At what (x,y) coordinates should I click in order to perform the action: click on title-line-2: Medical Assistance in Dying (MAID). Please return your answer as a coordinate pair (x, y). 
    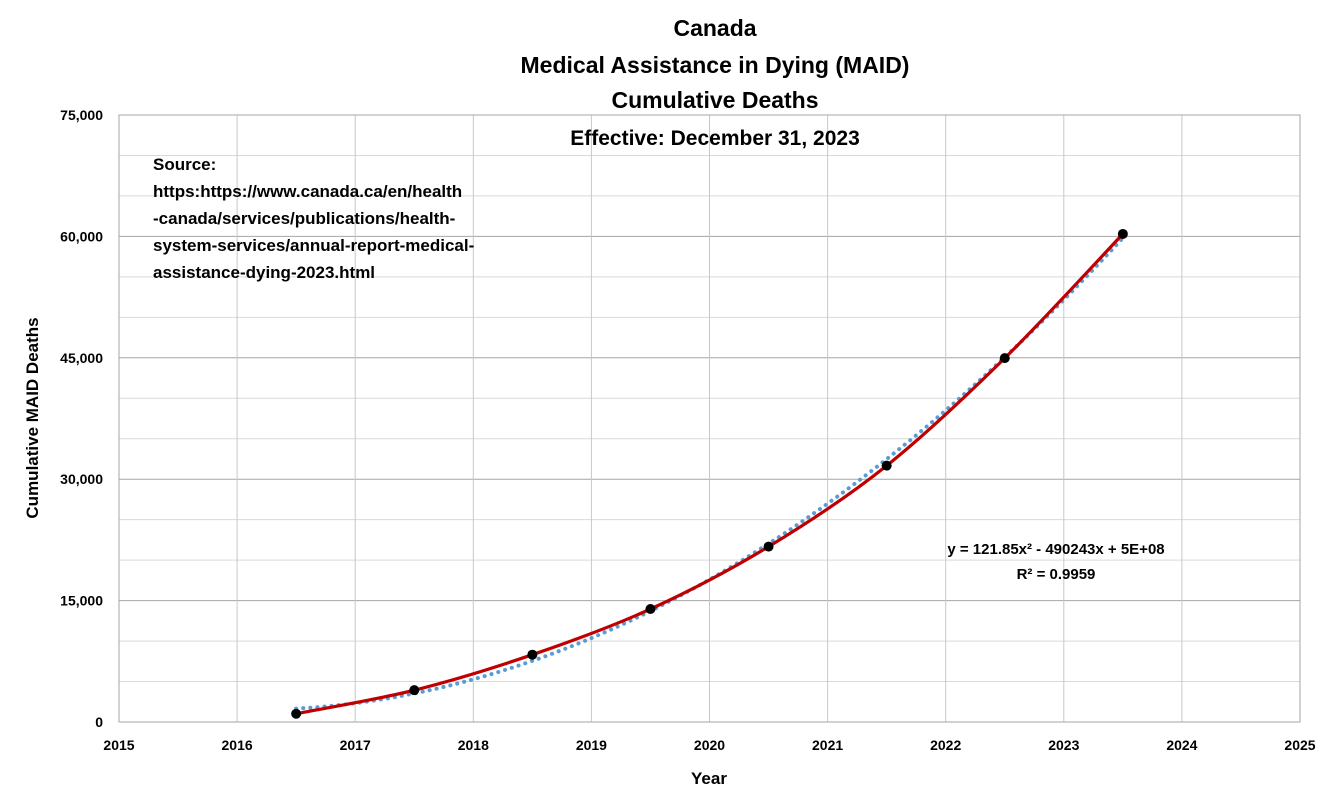
    Looking at the image, I should click on (715, 65).